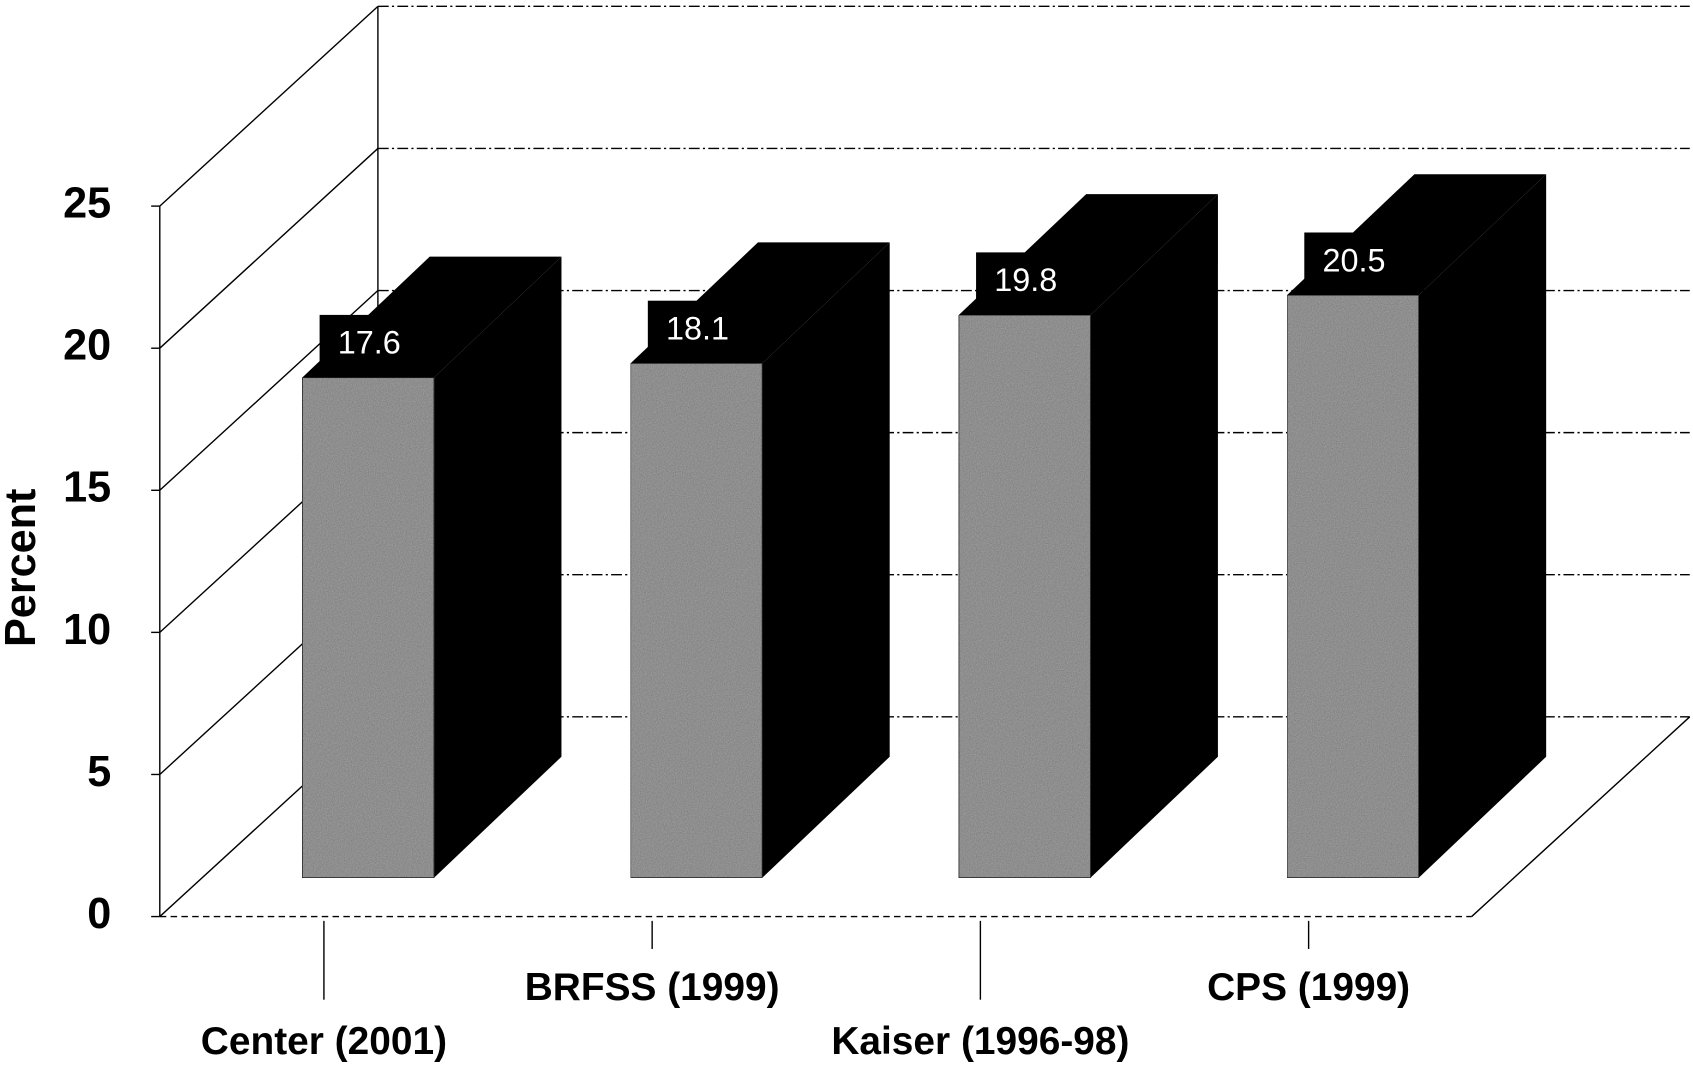 This screenshot has width=1693, height=1073. What do you see at coordinates (1581, 817) in the screenshot?
I see `floor-right-edge` at bounding box center [1581, 817].